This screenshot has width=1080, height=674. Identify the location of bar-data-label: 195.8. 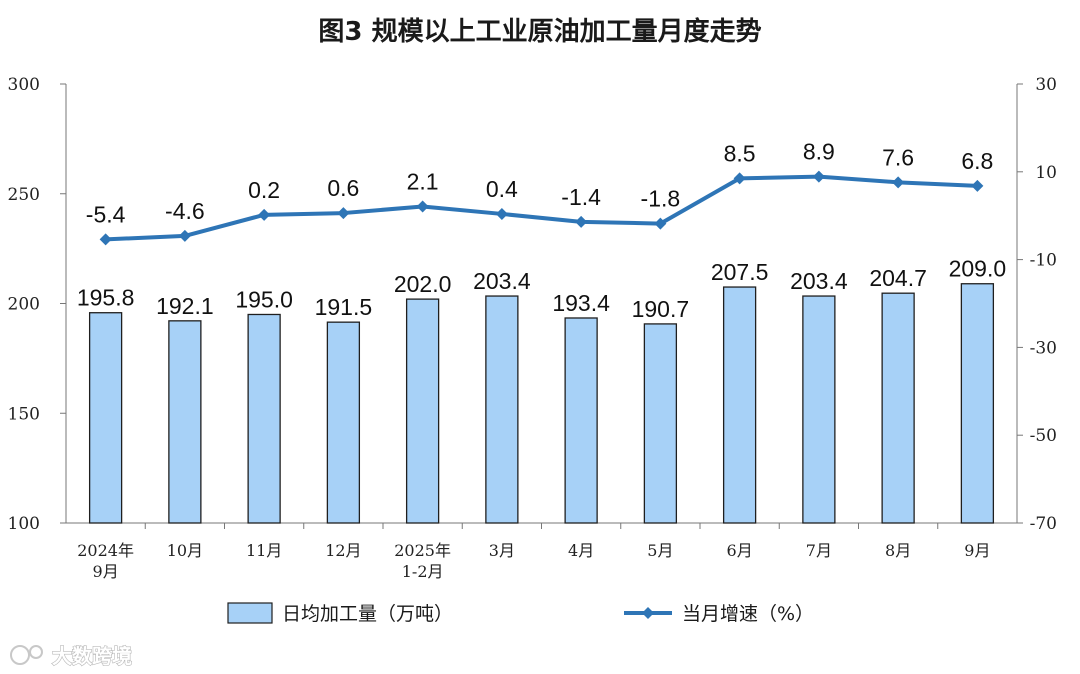
(106, 298).